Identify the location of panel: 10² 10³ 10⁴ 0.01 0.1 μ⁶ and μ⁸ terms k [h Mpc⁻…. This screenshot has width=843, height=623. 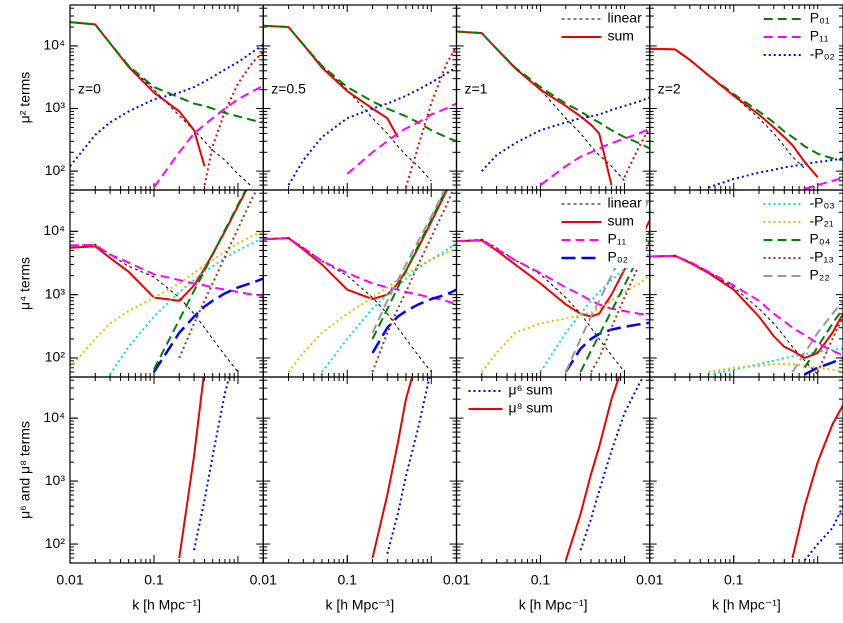
(140, 494).